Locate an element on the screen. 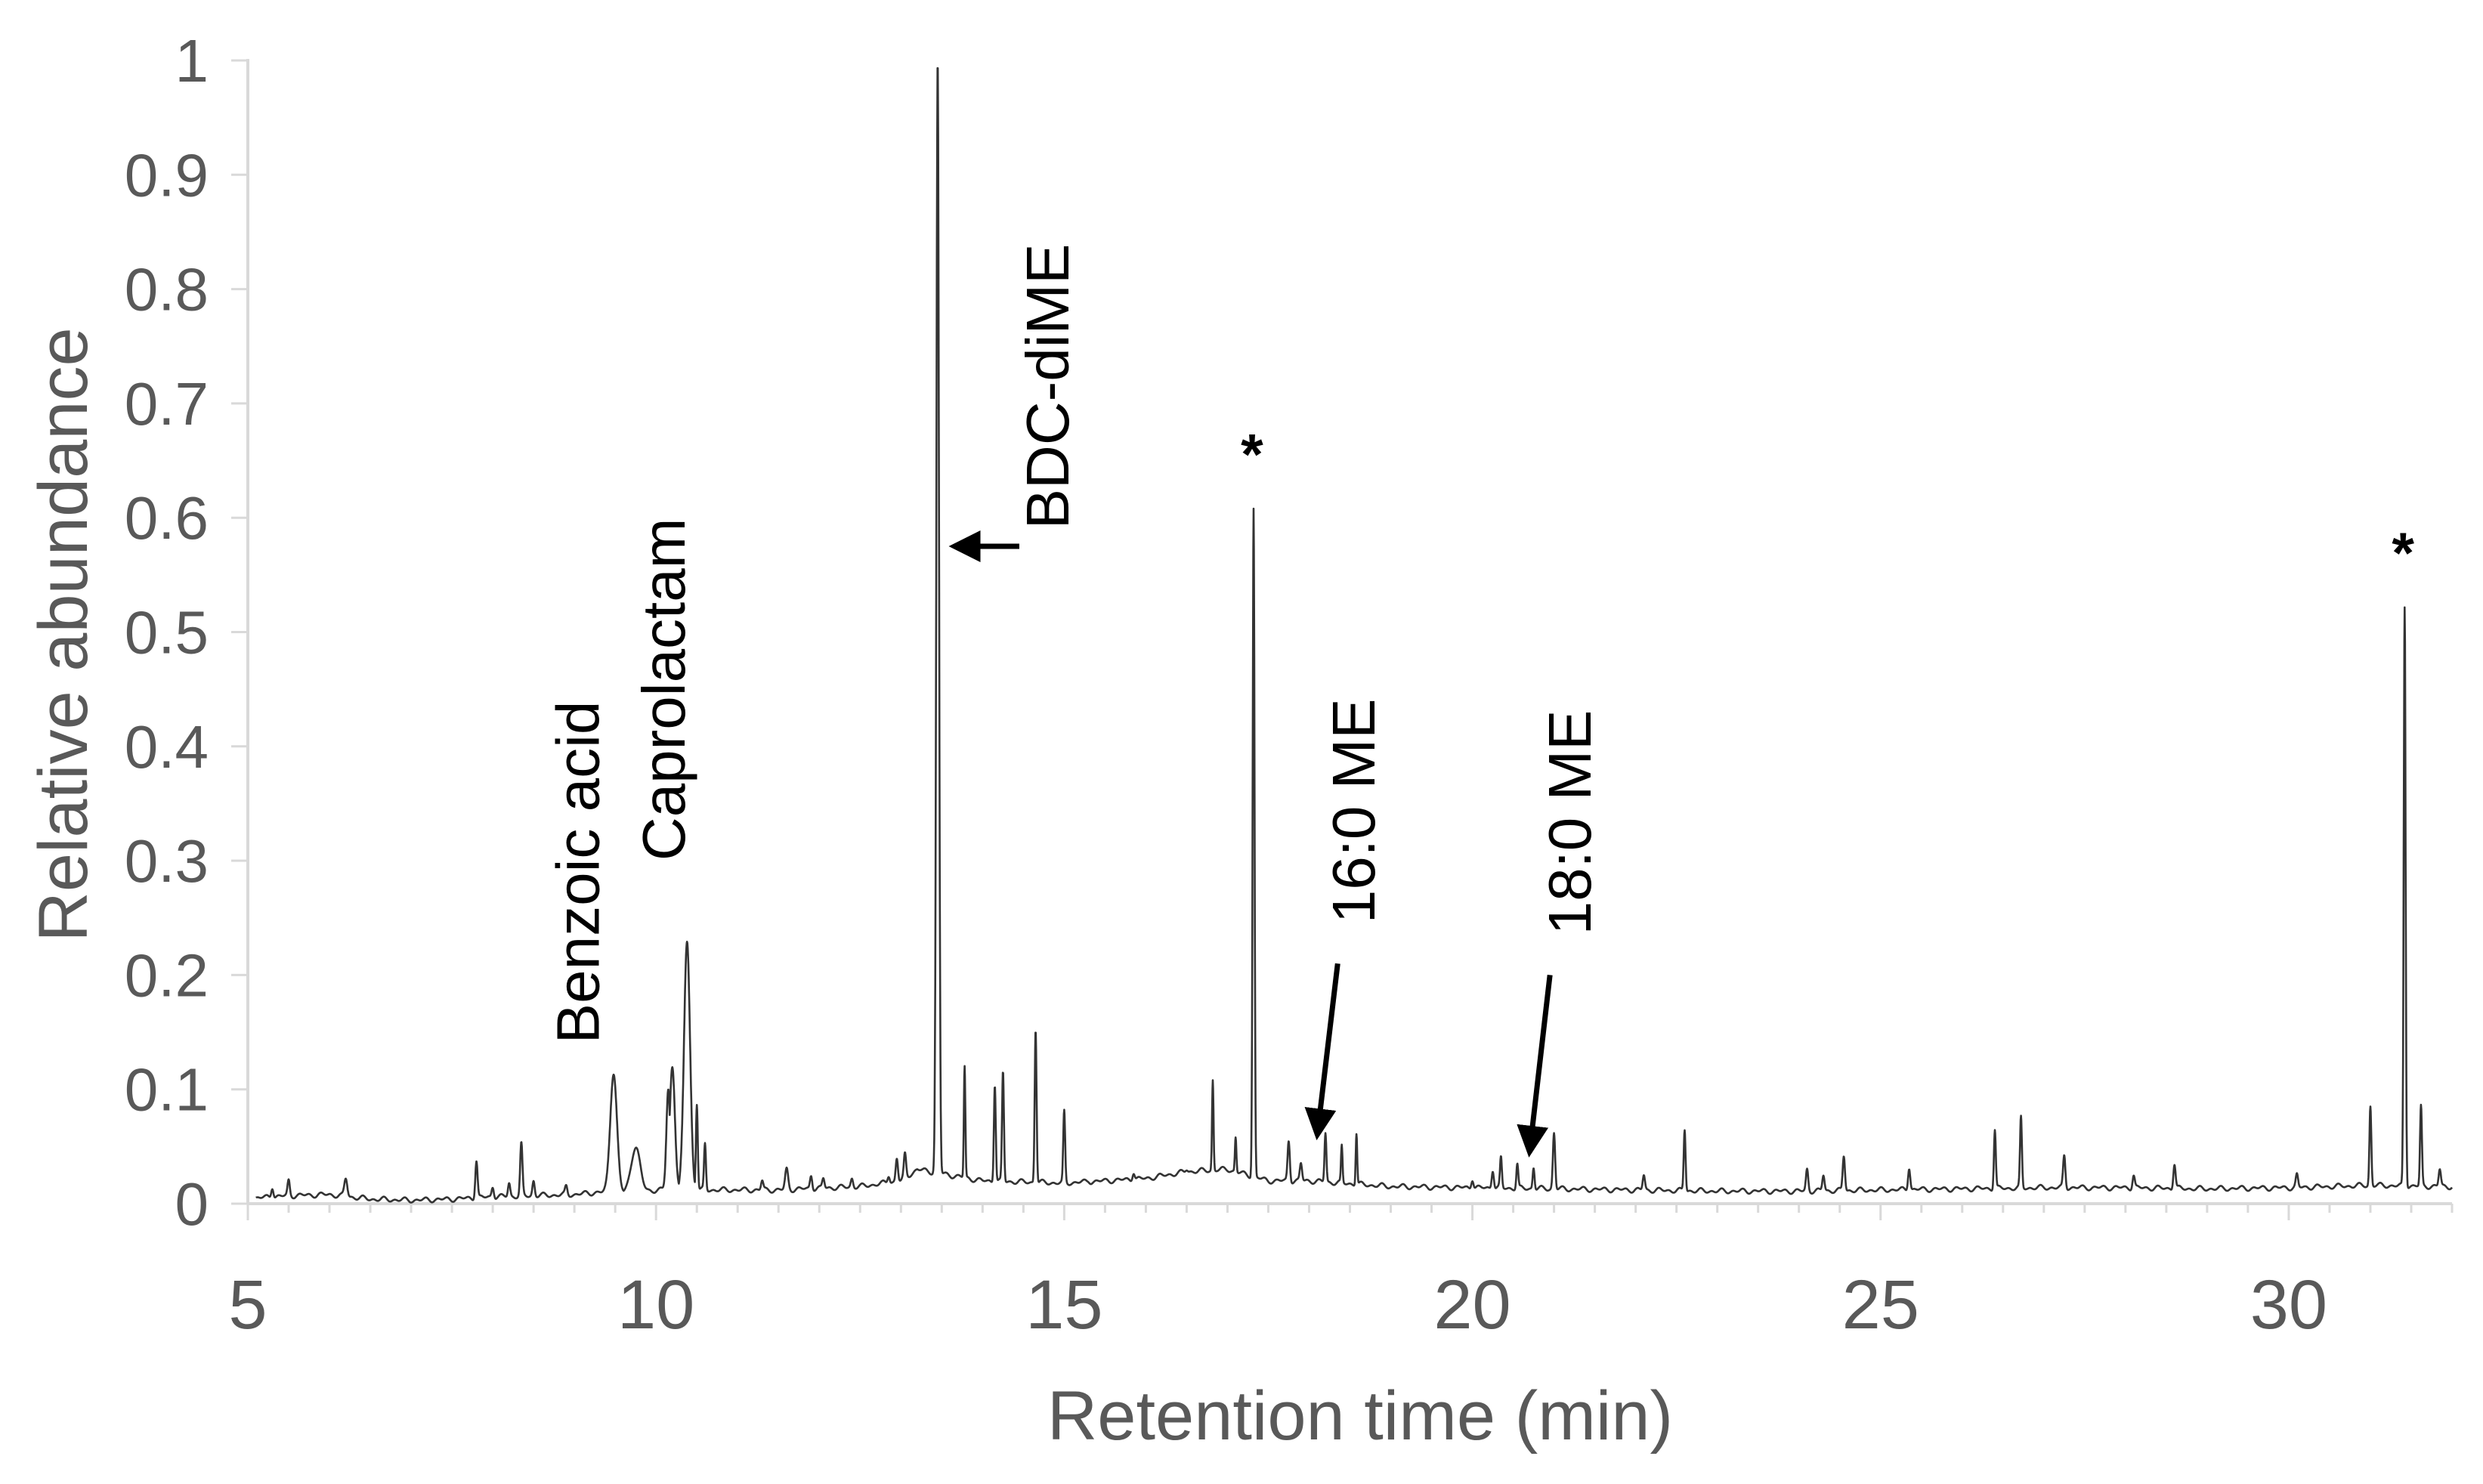  x-tick-label: 30 is located at coordinates (2288, 1305).